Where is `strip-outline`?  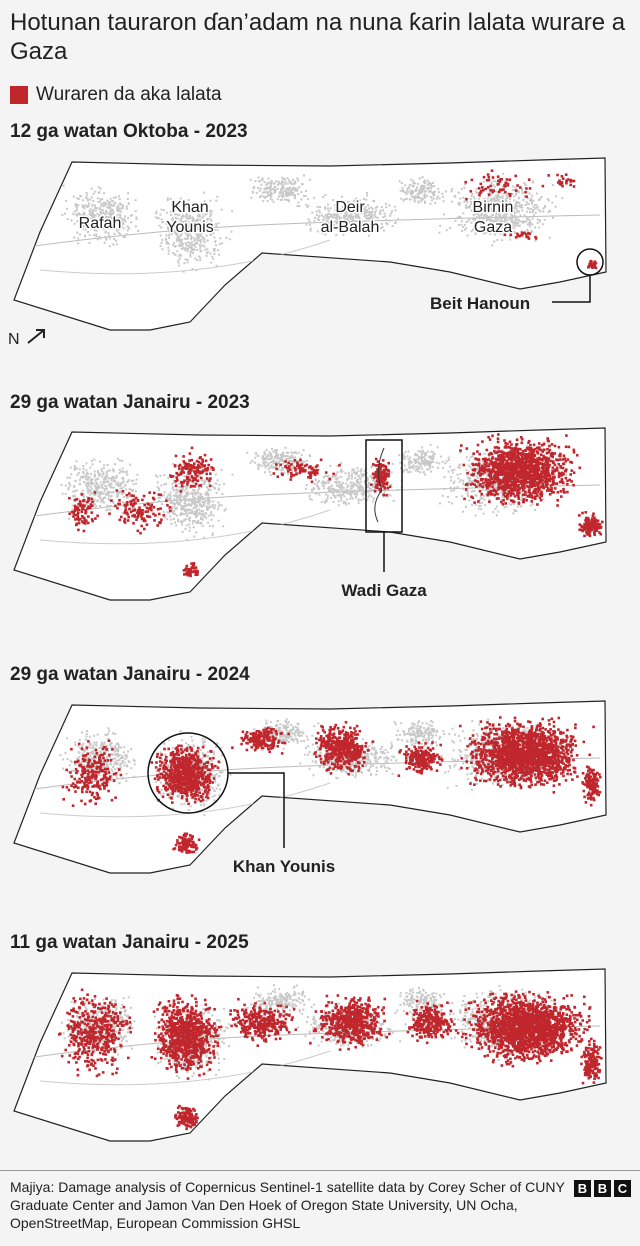 strip-outline is located at coordinates (310, 244).